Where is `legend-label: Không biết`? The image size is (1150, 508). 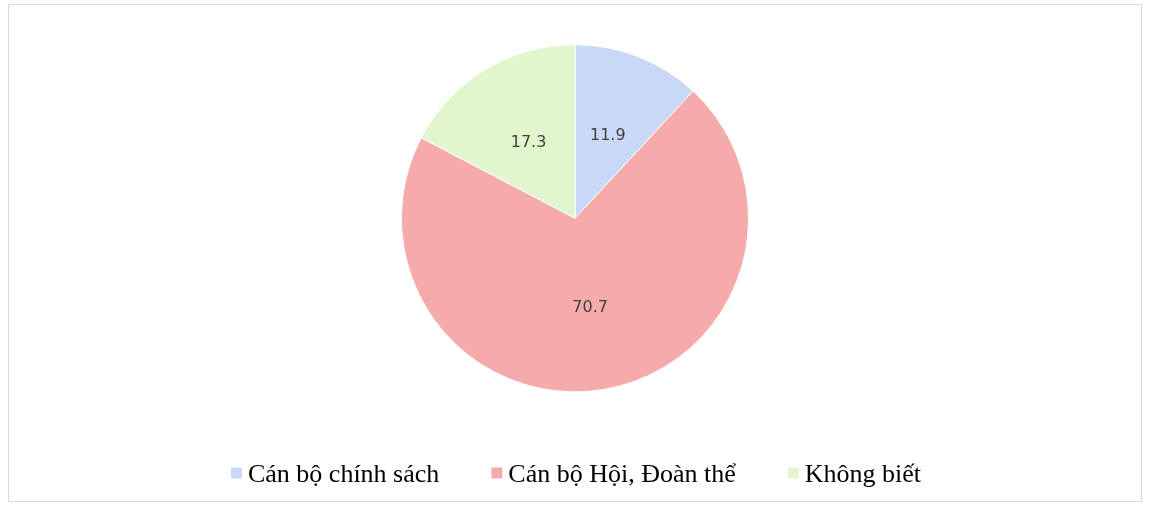 legend-label: Không biết is located at coordinates (863, 473).